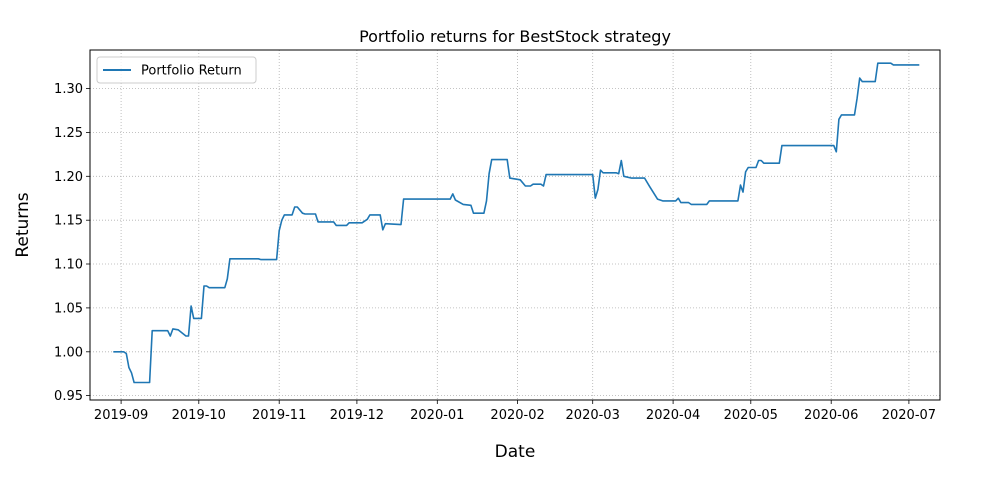 The width and height of the screenshot is (1000, 500). What do you see at coordinates (831, 415) in the screenshot?
I see `x-tick-label: 2020-06` at bounding box center [831, 415].